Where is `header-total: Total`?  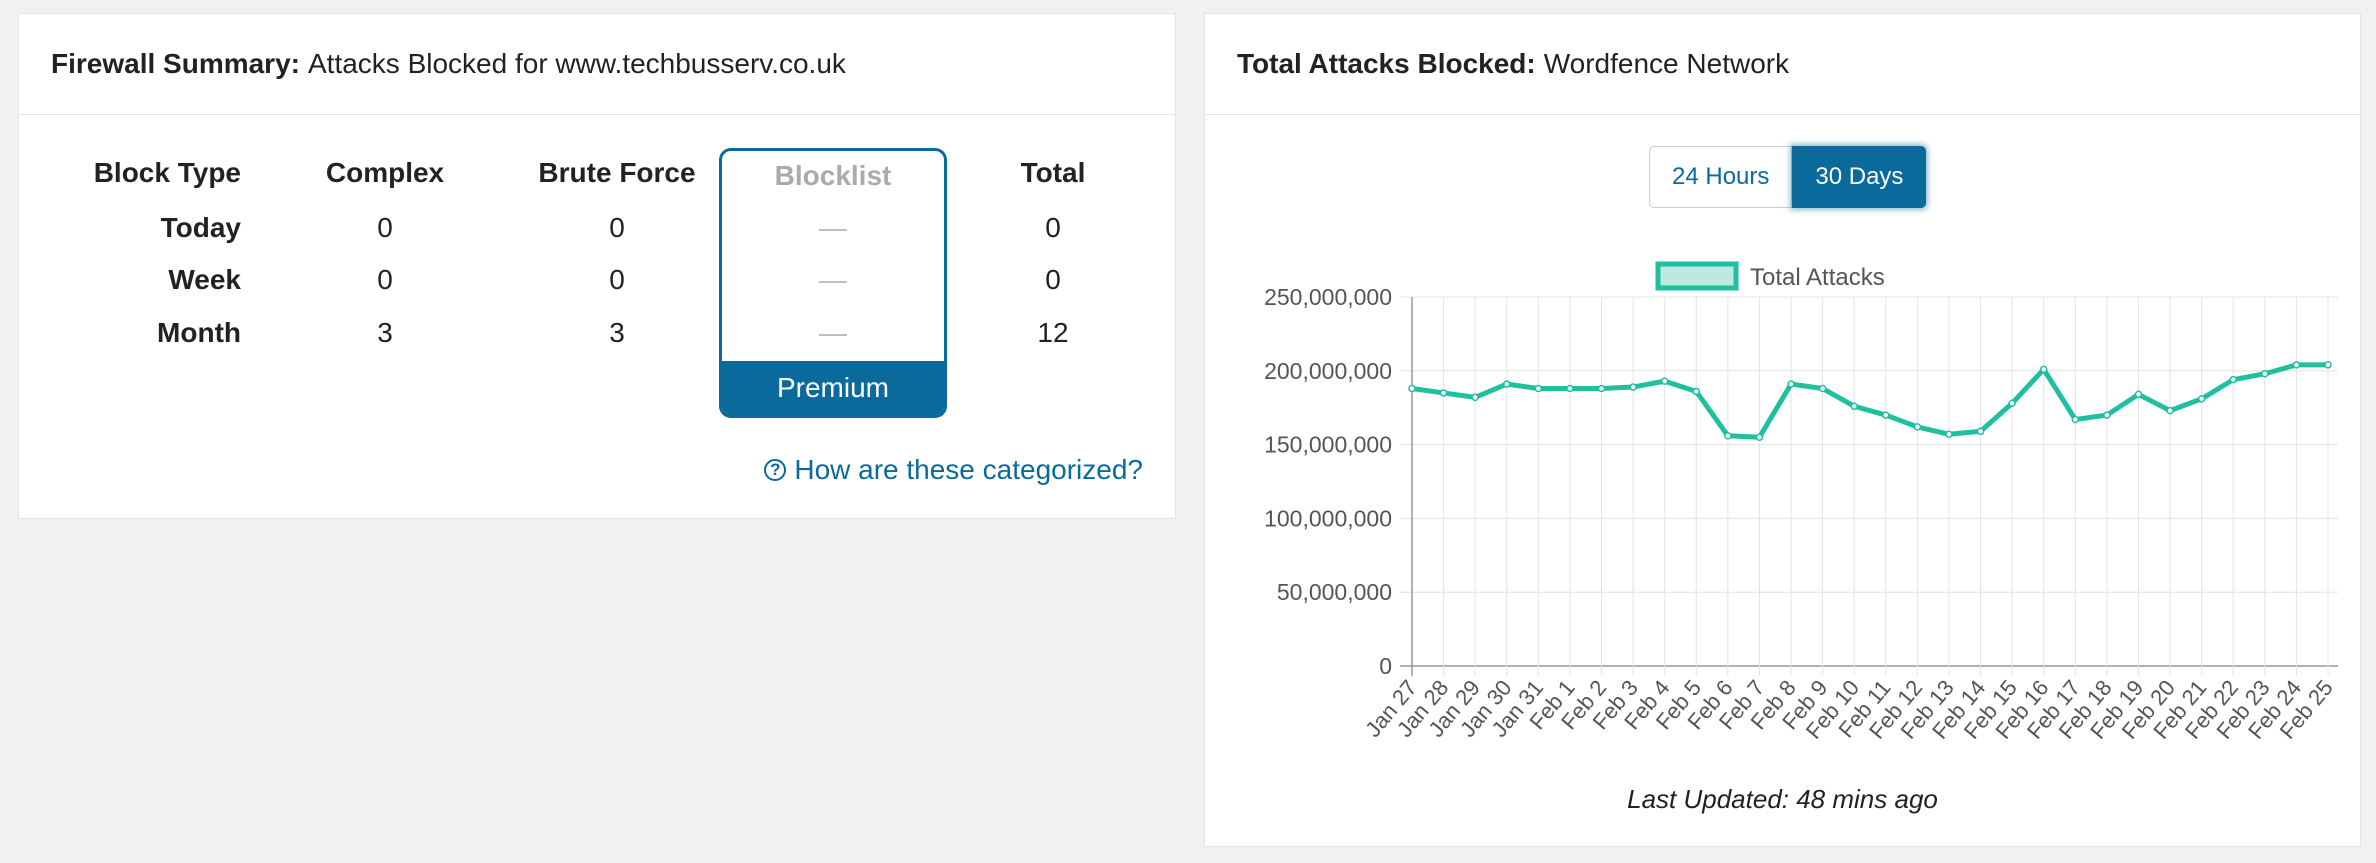 header-total: Total is located at coordinates (1053, 172).